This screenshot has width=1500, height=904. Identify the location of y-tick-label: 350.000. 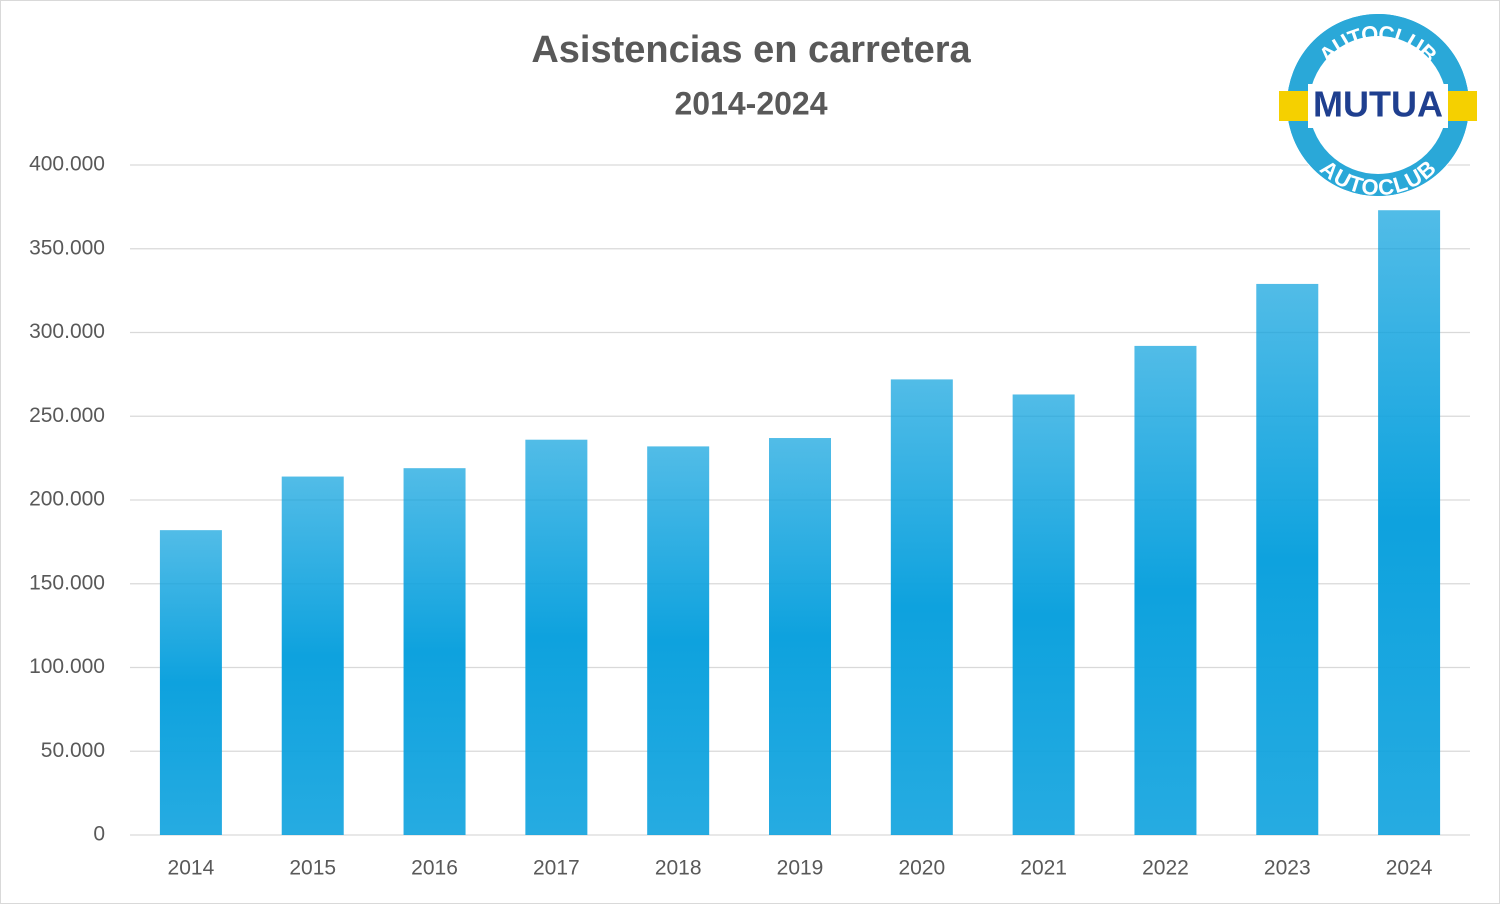
(67, 247).